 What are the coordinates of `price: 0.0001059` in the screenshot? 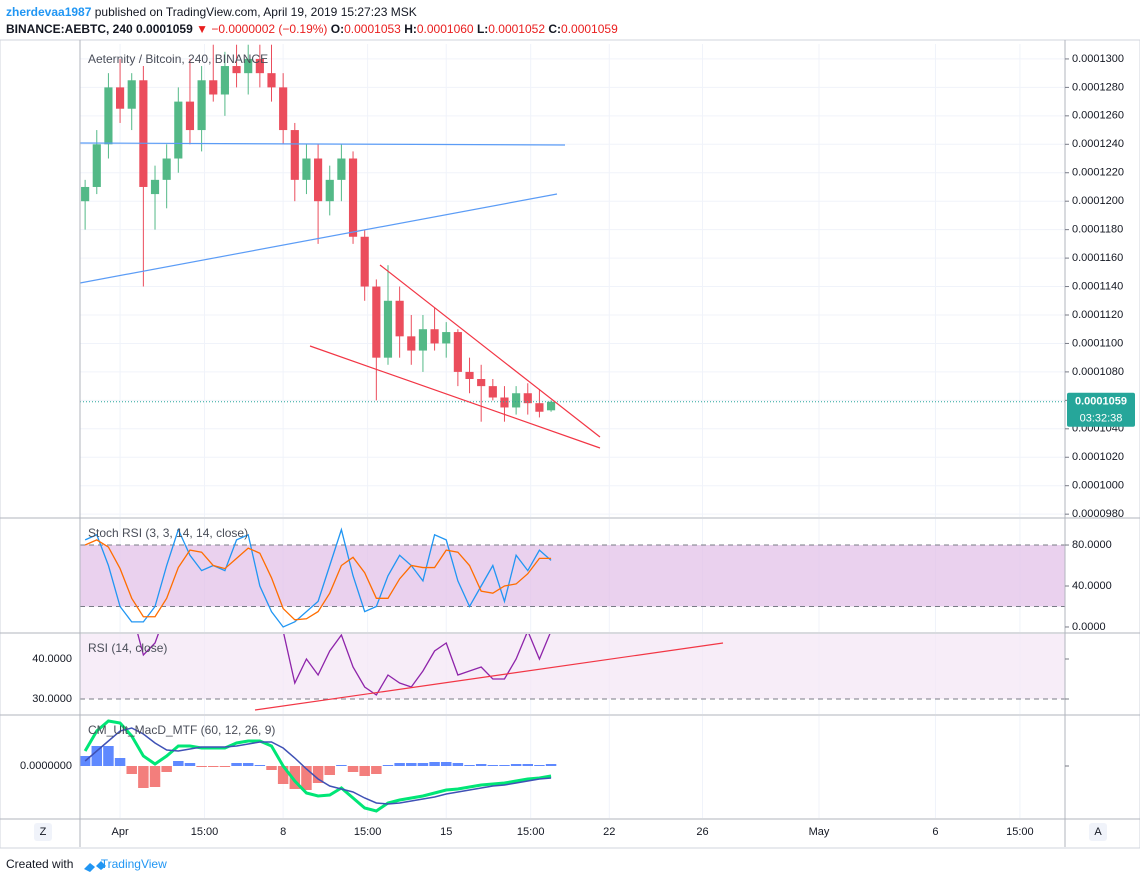 It's located at (164, 29).